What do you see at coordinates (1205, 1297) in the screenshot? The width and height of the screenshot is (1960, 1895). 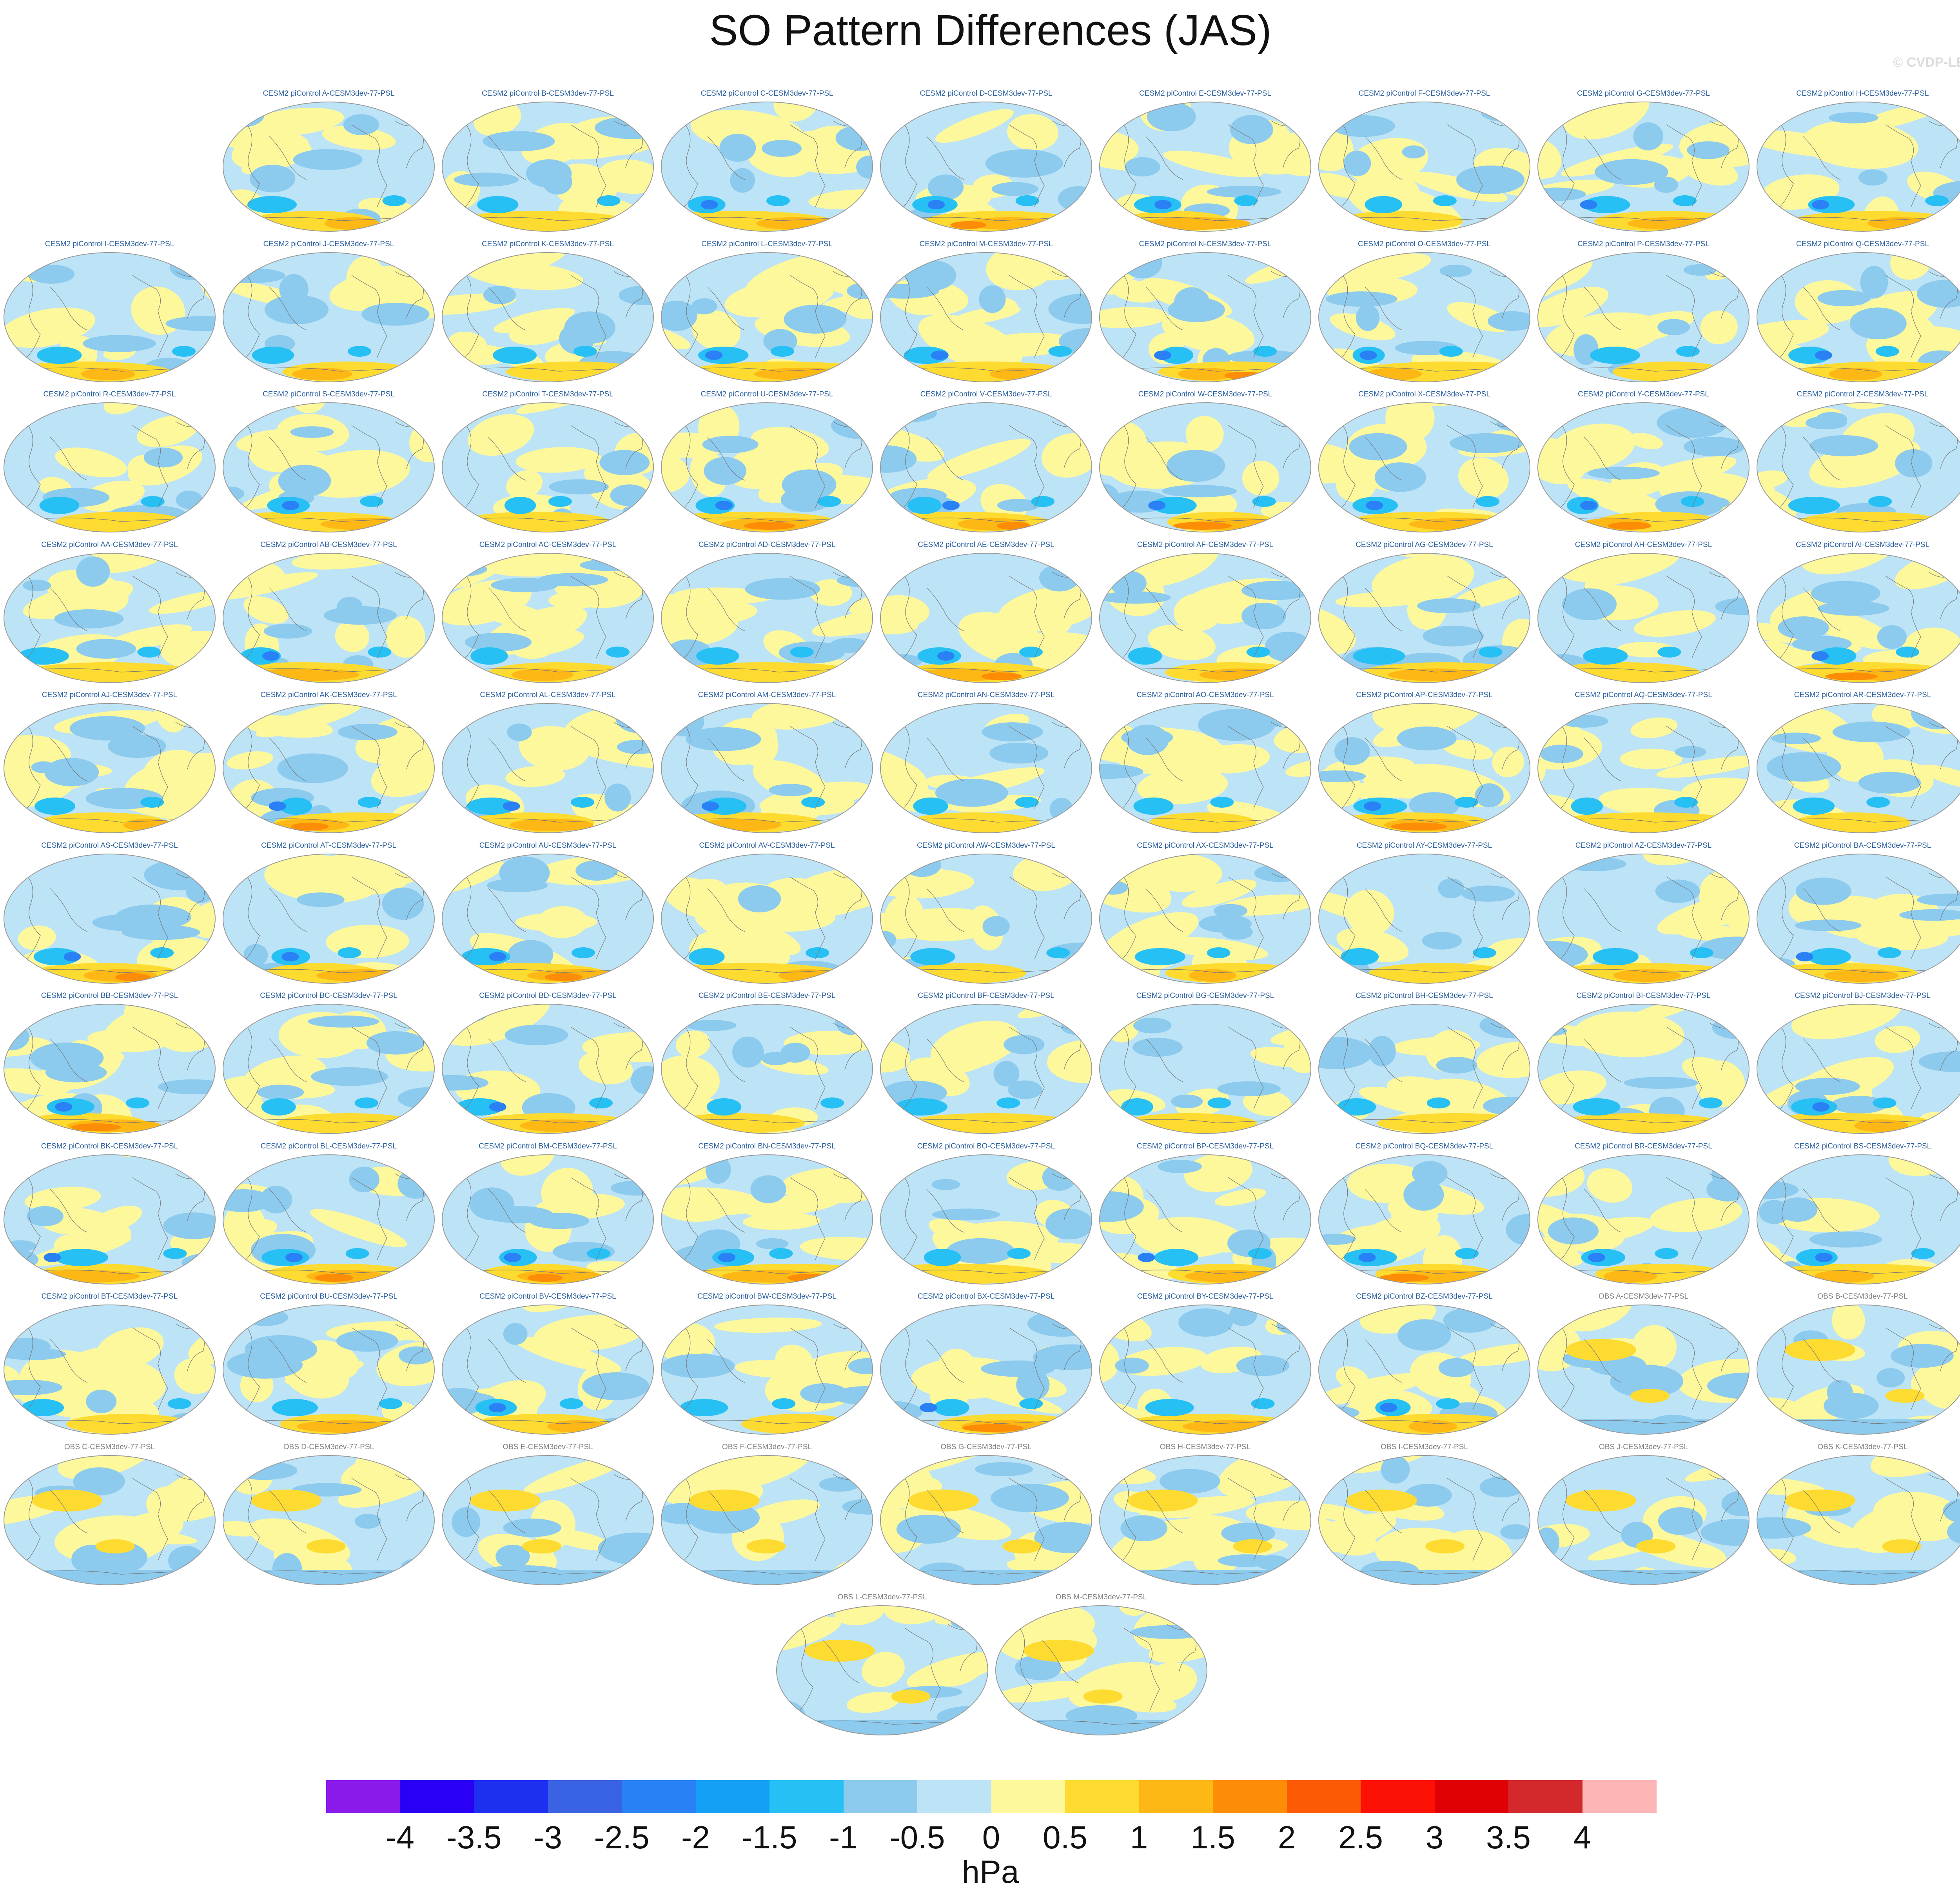 I see `panel-title: CESM2 piControl BY-CESM3dev-77-PSL` at bounding box center [1205, 1297].